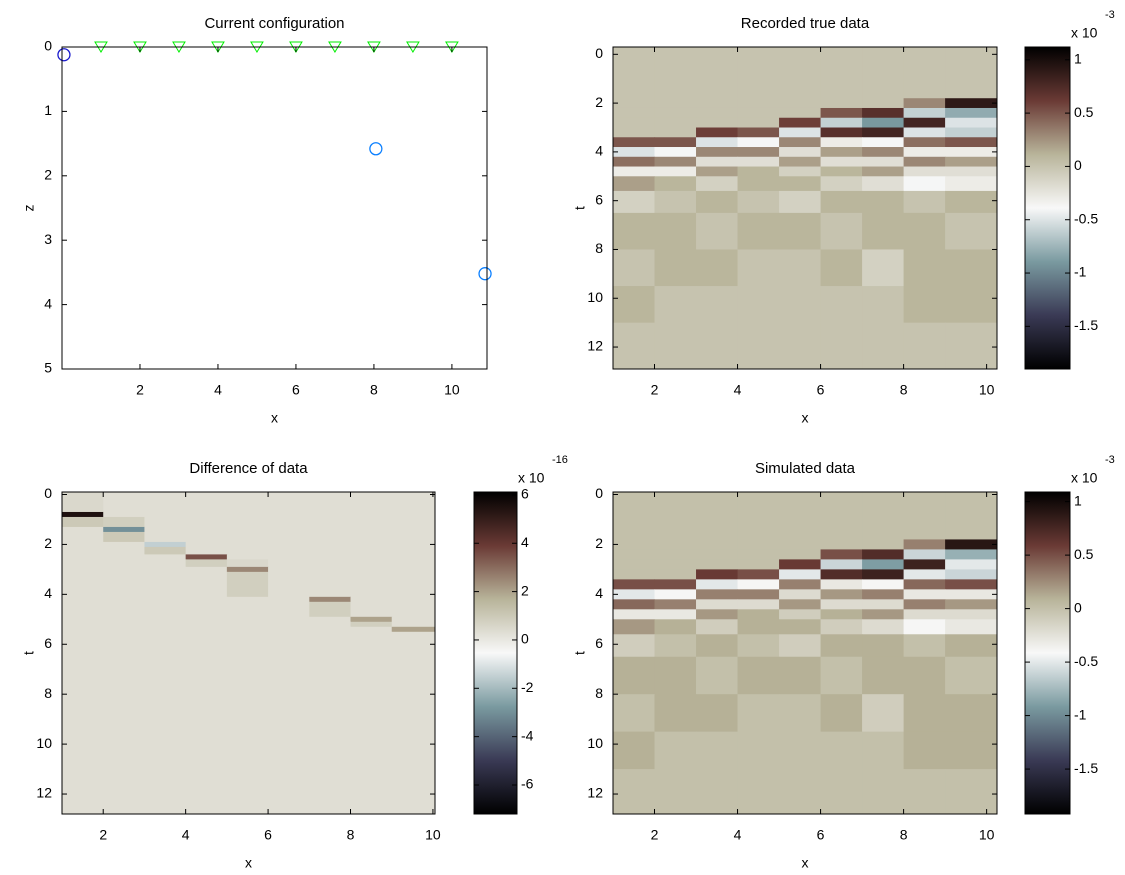 This screenshot has width=1125, height=875. What do you see at coordinates (1110, 460) in the screenshot?
I see `colorbar-exponent: -3` at bounding box center [1110, 460].